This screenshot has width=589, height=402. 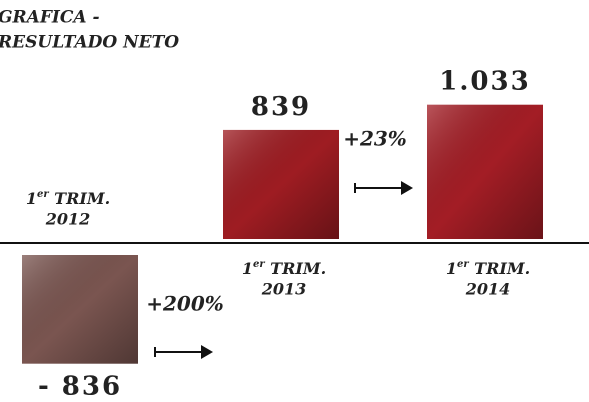 What do you see at coordinates (484, 82) in the screenshot?
I see `value-label: 1.033` at bounding box center [484, 82].